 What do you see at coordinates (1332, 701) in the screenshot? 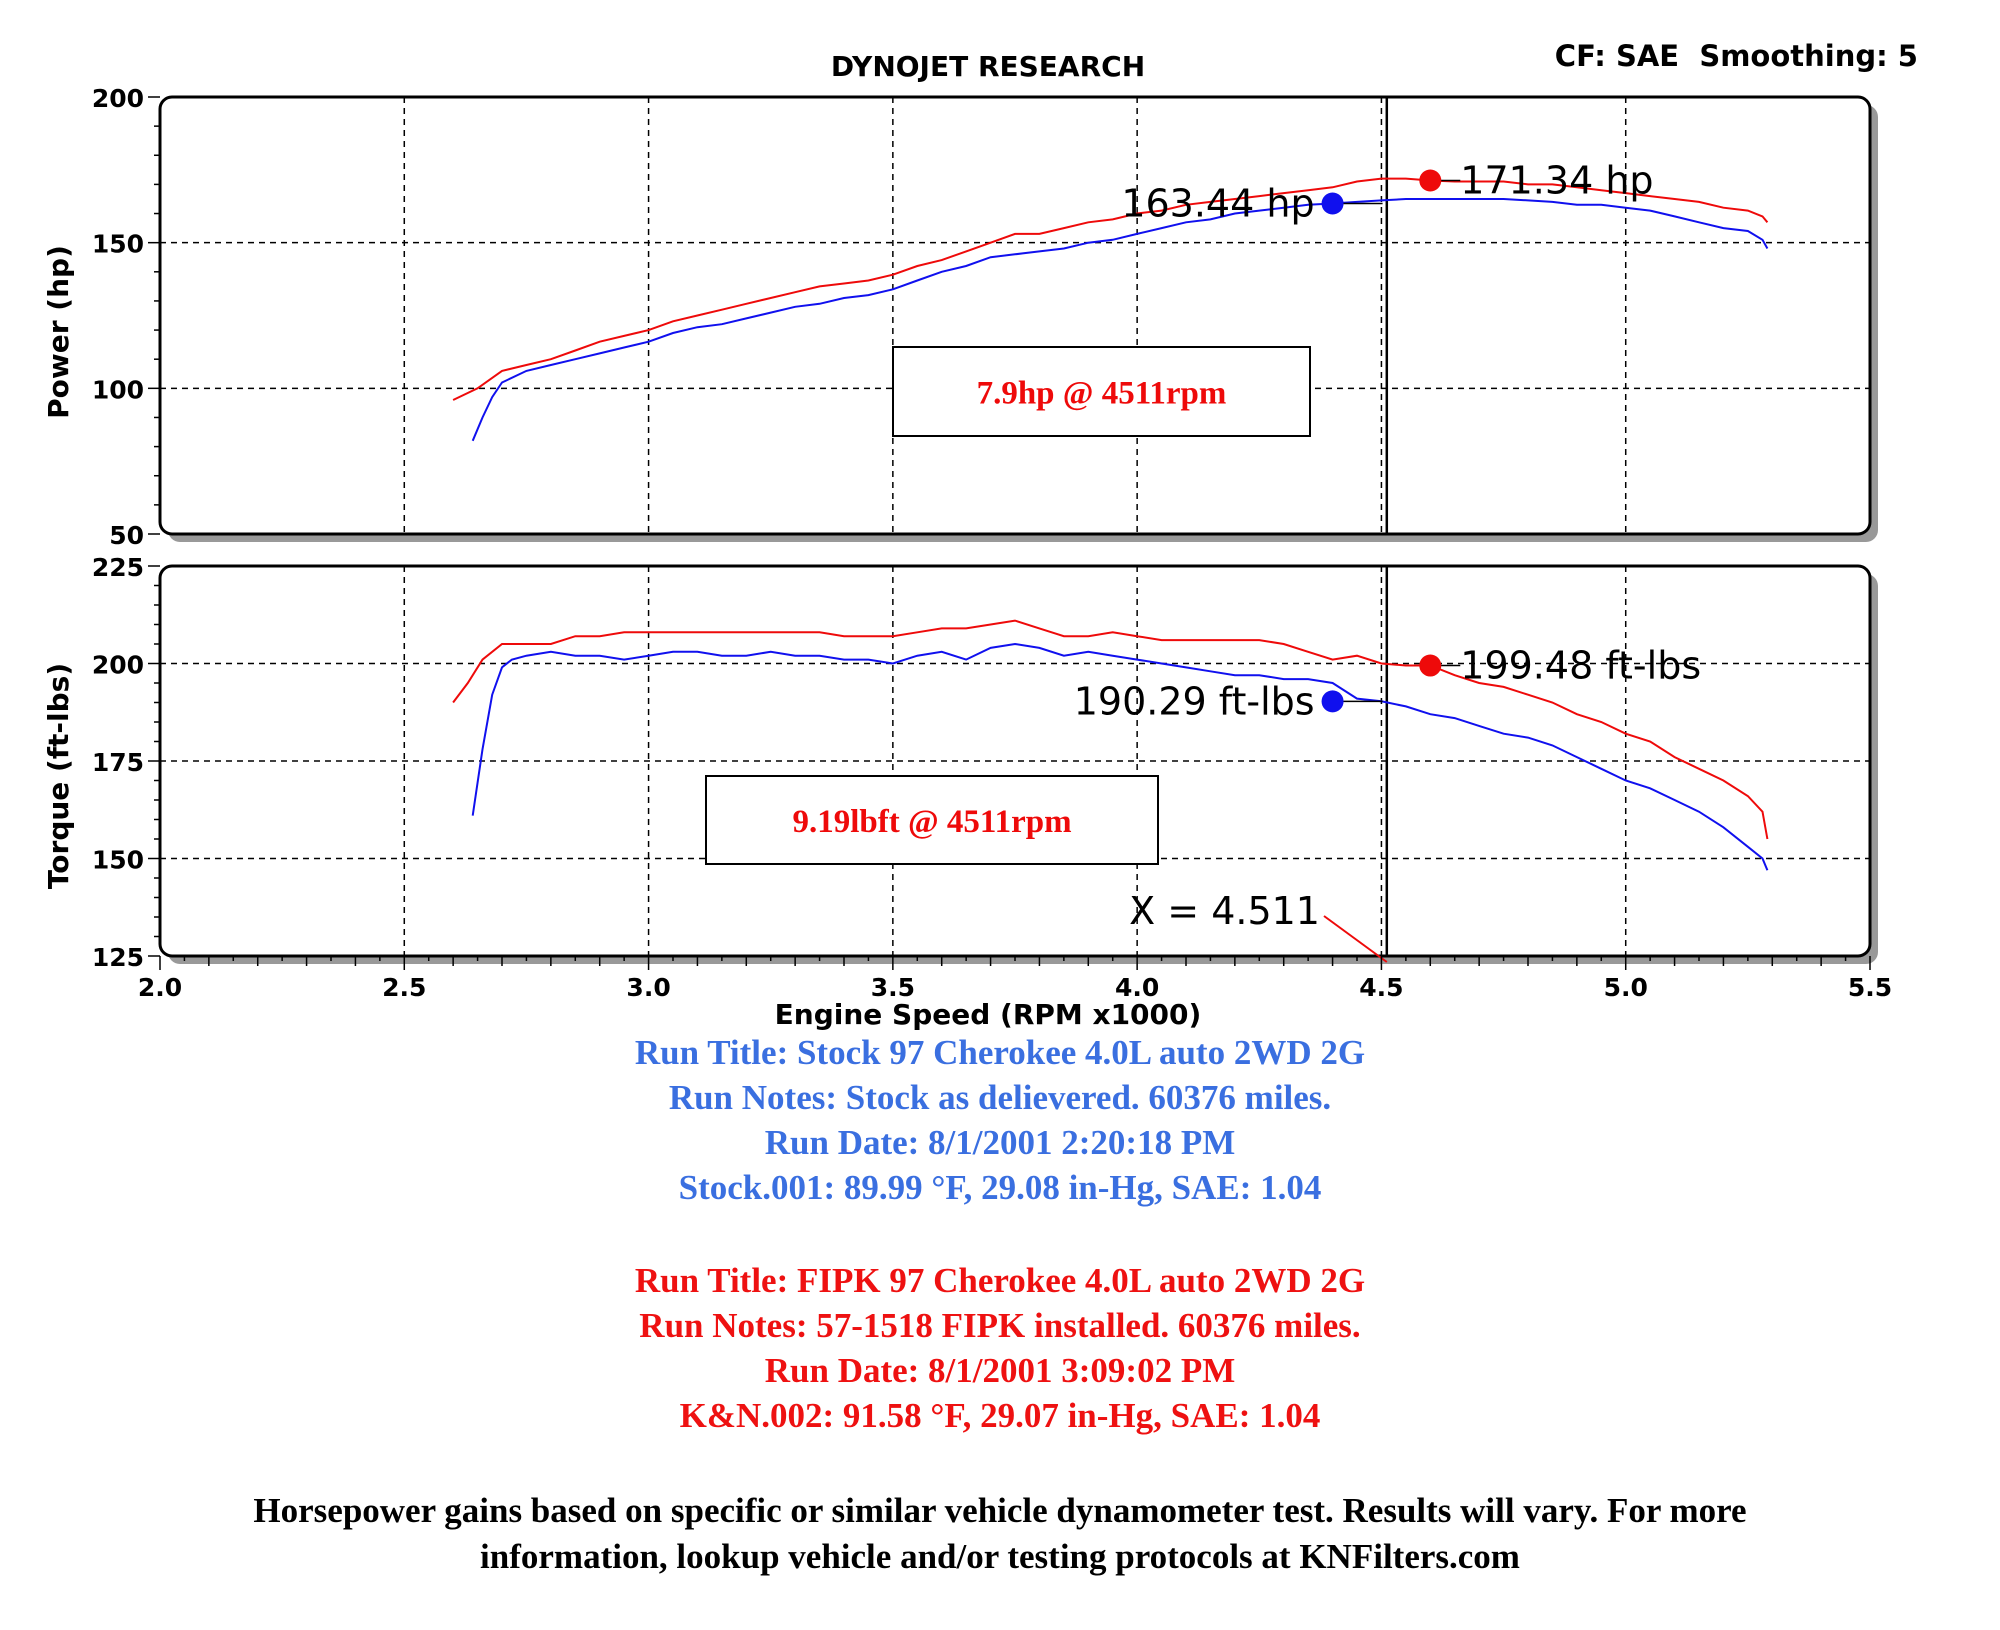
I see `torque-marker-stock` at bounding box center [1332, 701].